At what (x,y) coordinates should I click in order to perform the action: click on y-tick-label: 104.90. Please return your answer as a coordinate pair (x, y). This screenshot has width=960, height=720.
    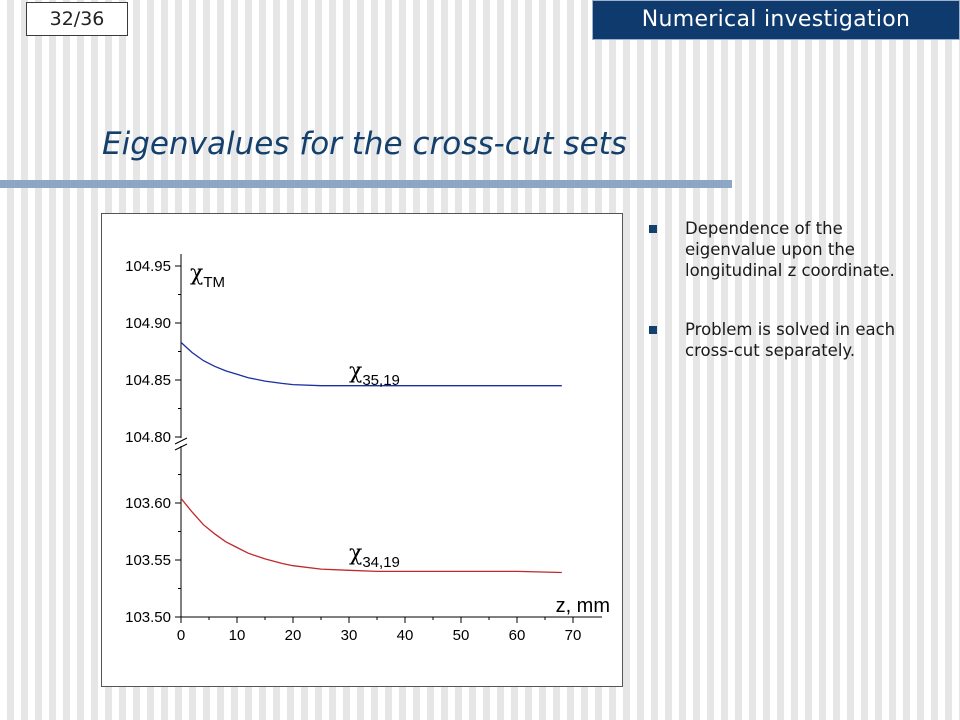
    Looking at the image, I should click on (148, 323).